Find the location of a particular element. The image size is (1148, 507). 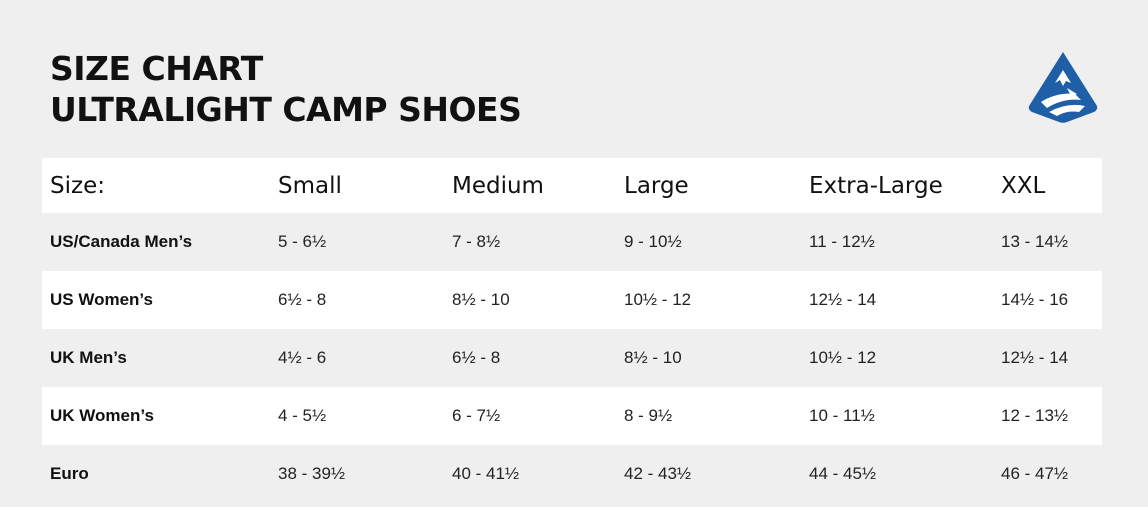

table-cell: 11 - 12½ is located at coordinates (842, 241).